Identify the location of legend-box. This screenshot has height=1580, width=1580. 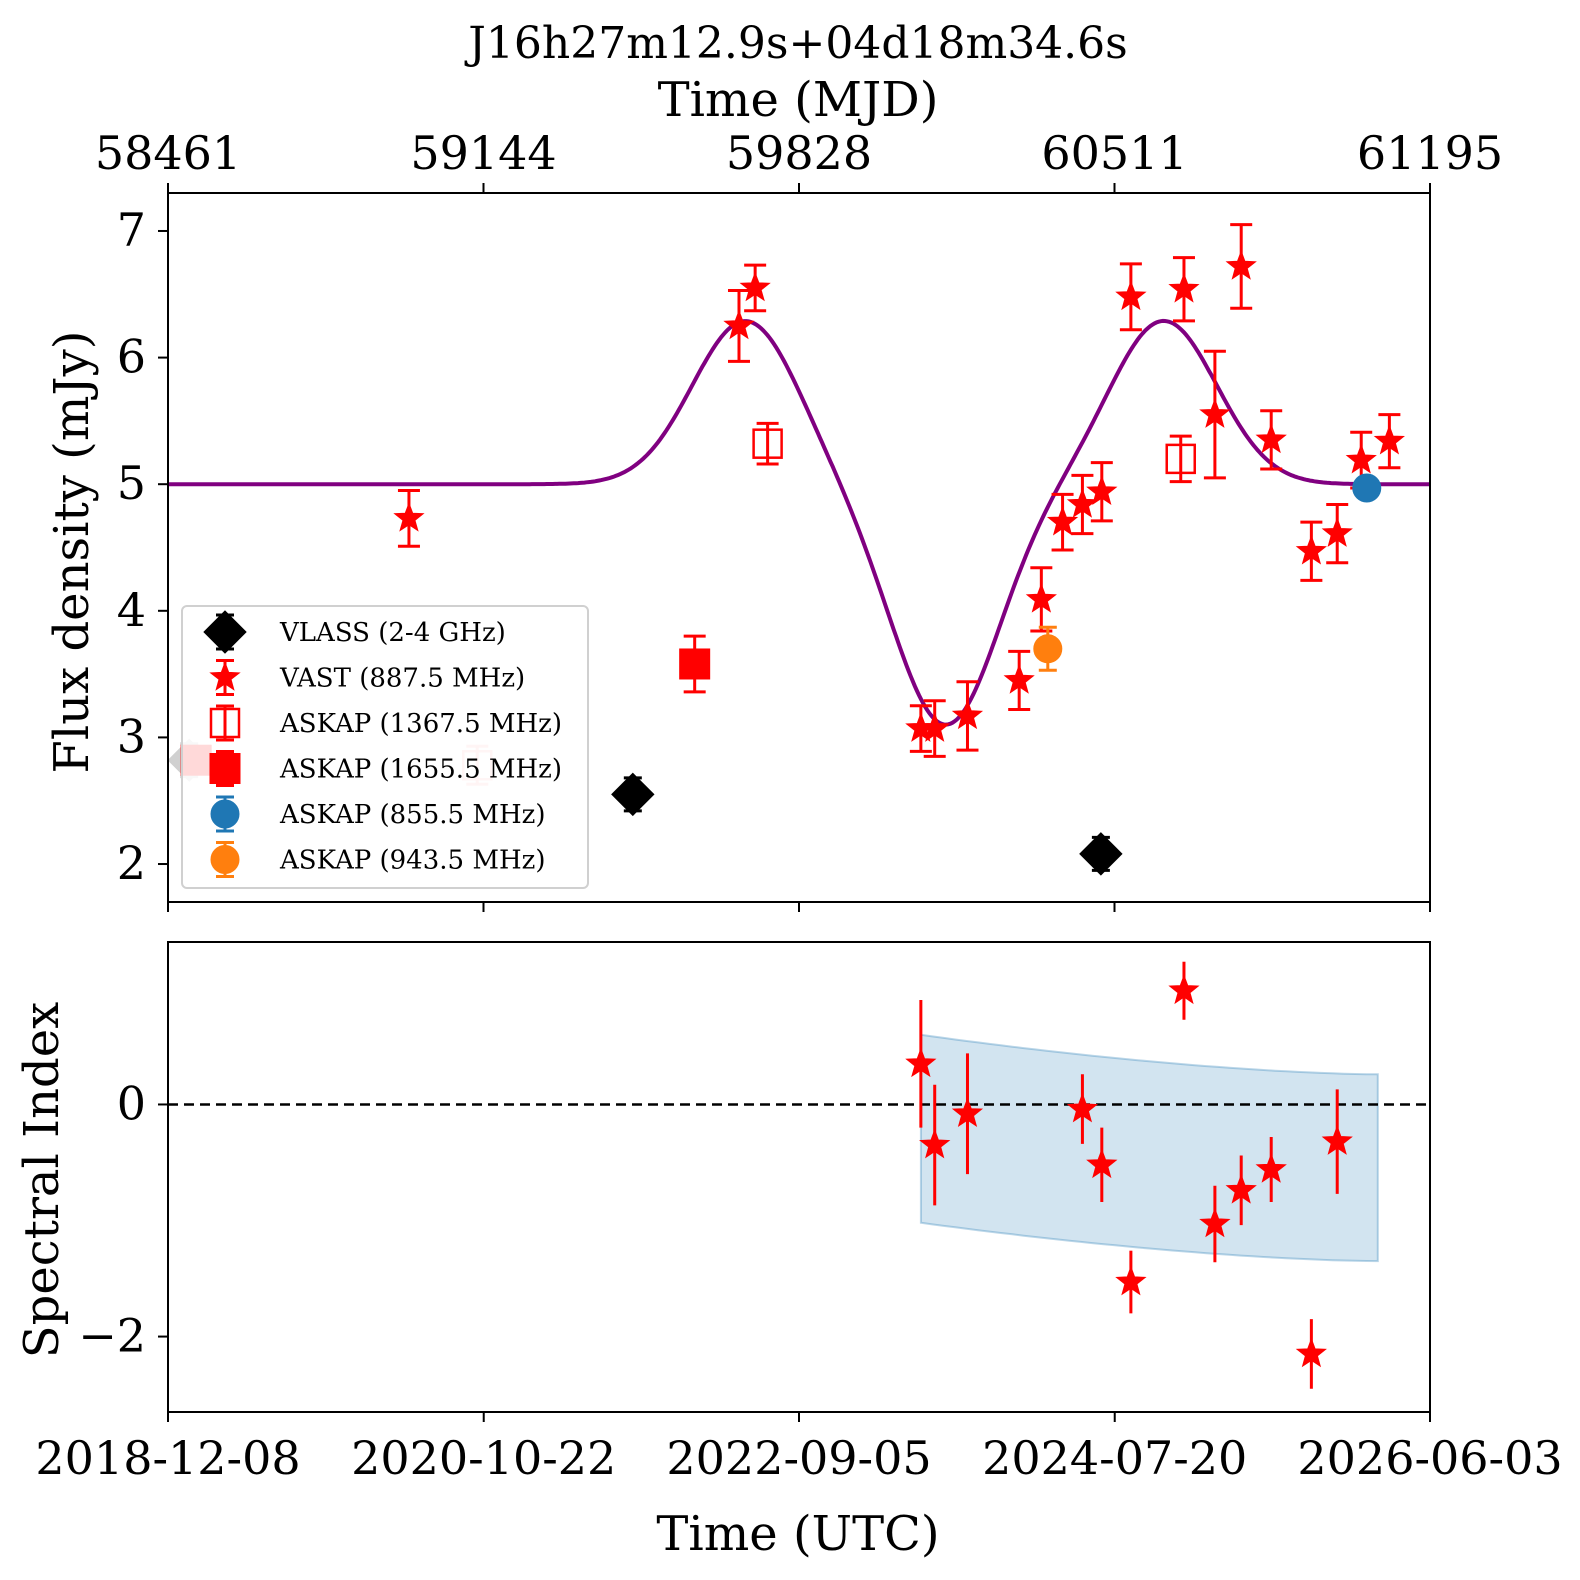
(385, 747).